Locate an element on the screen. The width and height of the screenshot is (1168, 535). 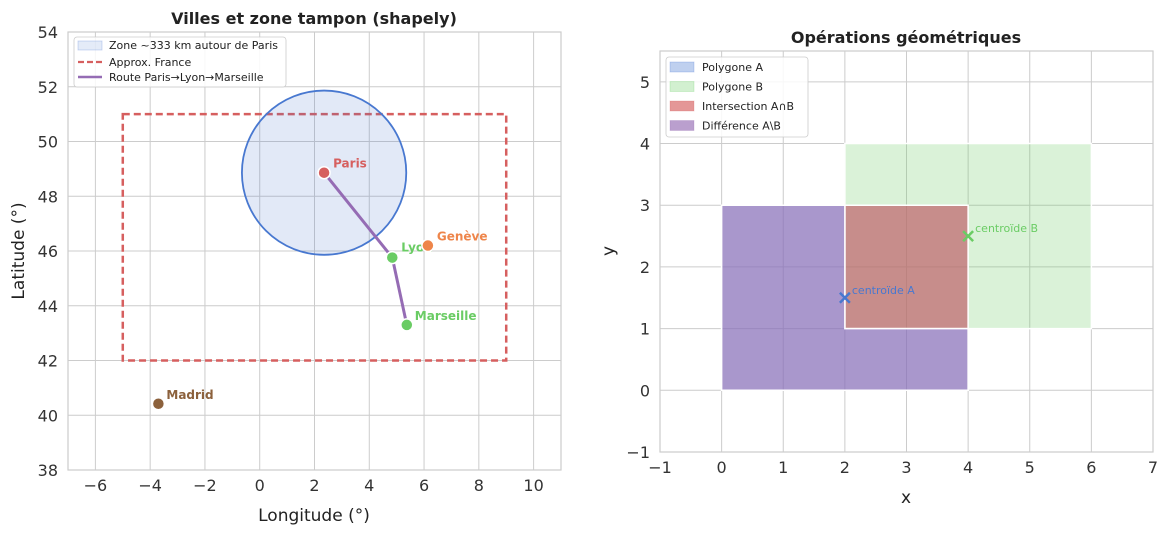
y-tick-label: 52 is located at coordinates (48, 87).